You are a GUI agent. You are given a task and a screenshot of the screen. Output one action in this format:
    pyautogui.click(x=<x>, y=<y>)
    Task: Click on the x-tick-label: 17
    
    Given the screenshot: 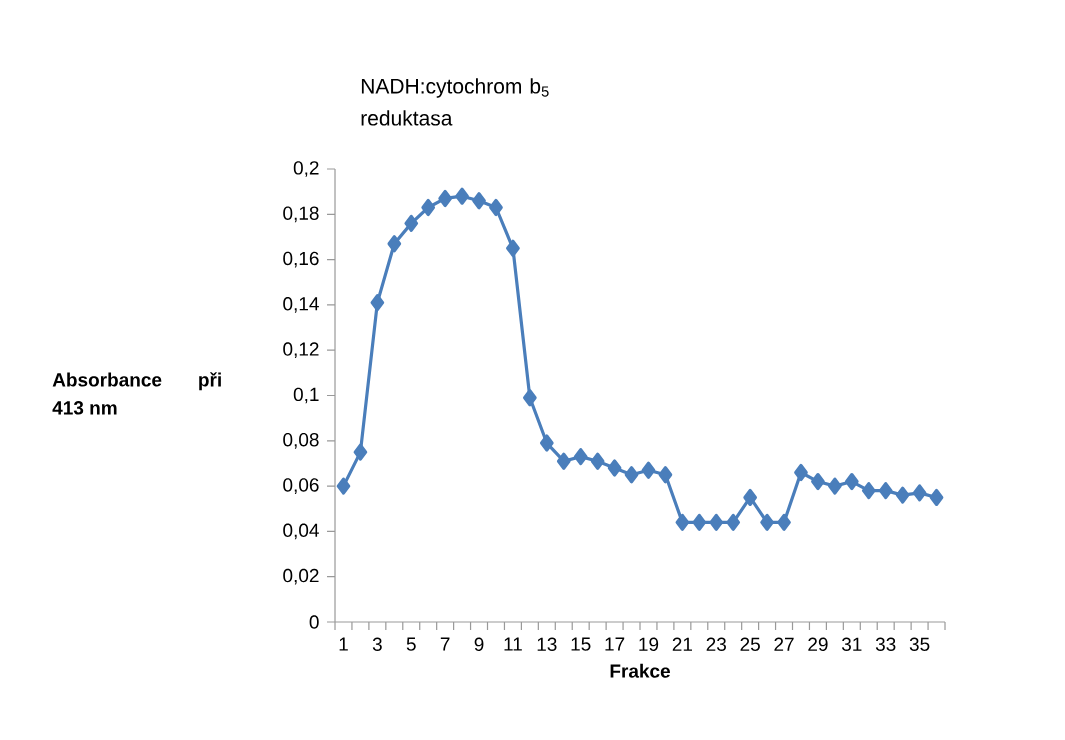 What is the action you would take?
    pyautogui.click(x=615, y=644)
    